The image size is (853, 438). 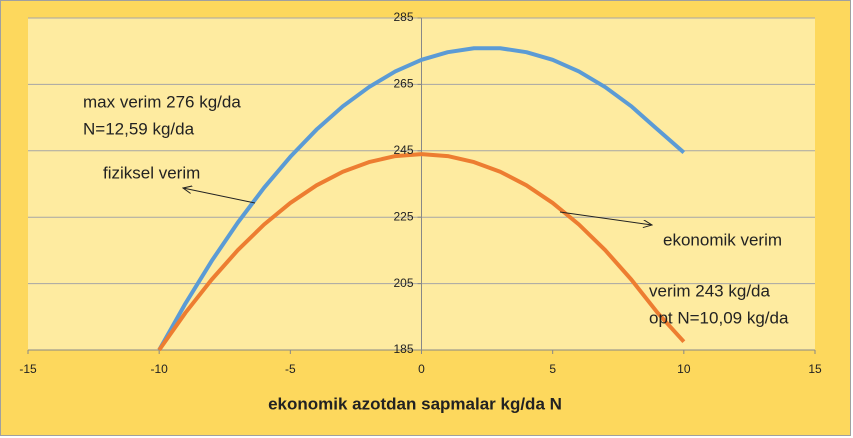 What do you see at coordinates (719, 317) in the screenshot?
I see `annotation: opt N=10,09 kg/da` at bounding box center [719, 317].